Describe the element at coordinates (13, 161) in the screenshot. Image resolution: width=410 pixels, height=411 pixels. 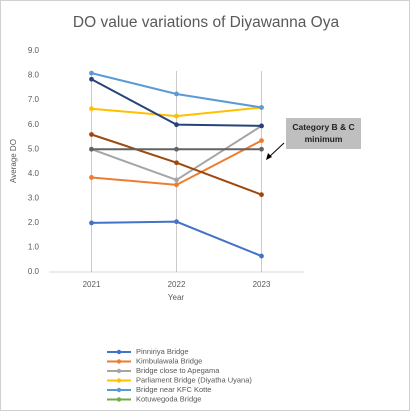
I see `y-axis-label: Average DO` at that location.